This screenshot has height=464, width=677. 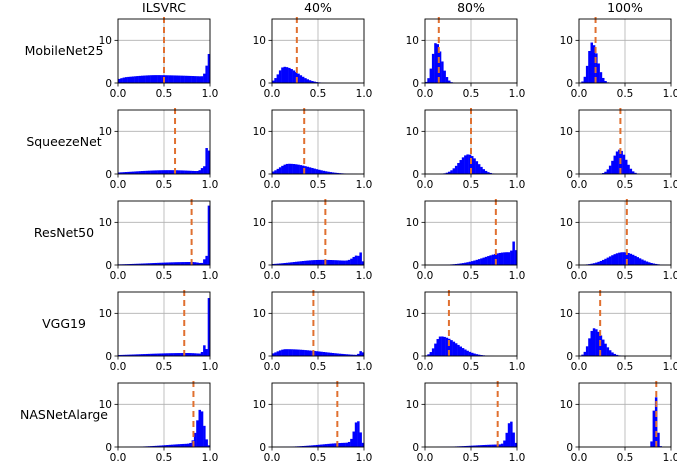 What do you see at coordinates (318, 7) in the screenshot?
I see `column-title: 40%` at bounding box center [318, 7].